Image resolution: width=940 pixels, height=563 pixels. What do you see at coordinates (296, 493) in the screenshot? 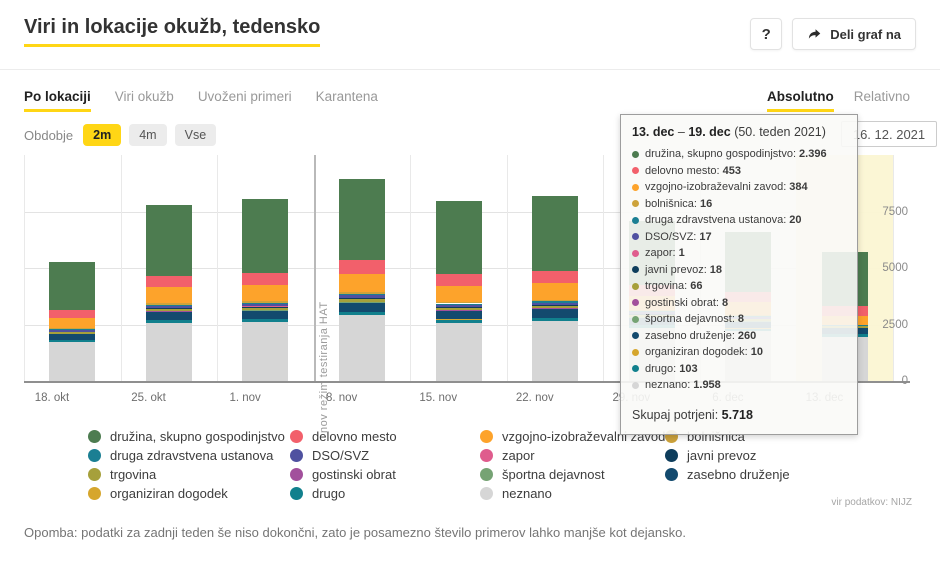
I see `legend-dot-drugo-icon` at bounding box center [296, 493].